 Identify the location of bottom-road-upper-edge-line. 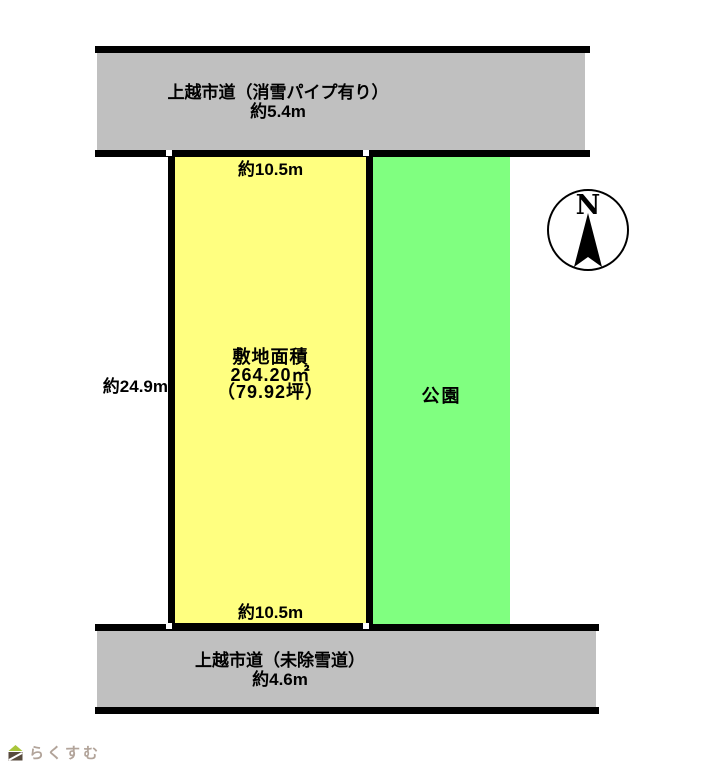
(347, 627).